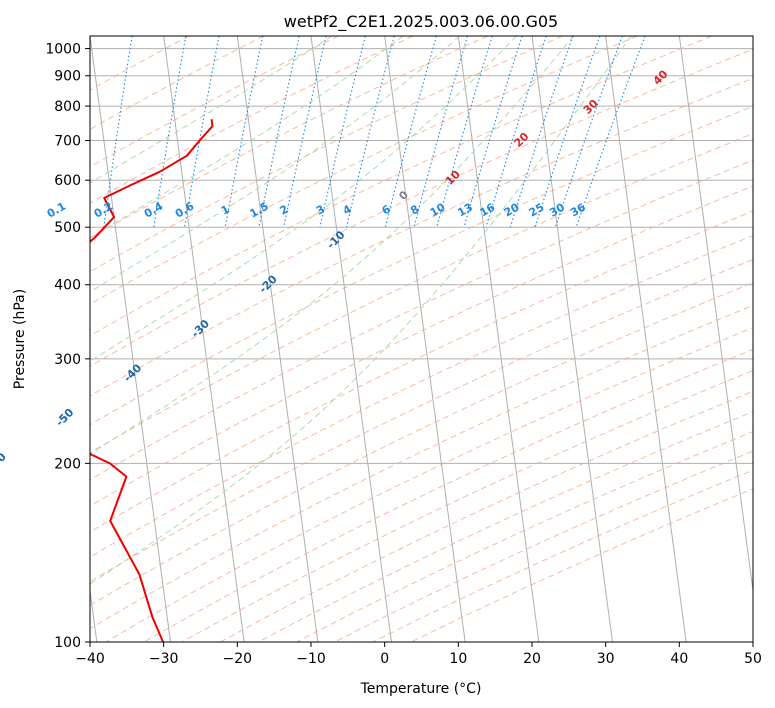 The height and width of the screenshot is (708, 775). What do you see at coordinates (164, 659) in the screenshot?
I see `x-tick-label: −30` at bounding box center [164, 659].